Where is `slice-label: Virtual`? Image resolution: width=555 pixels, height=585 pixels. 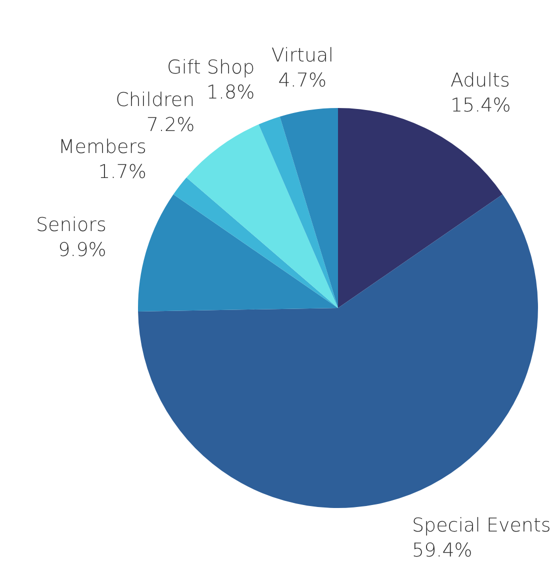 slice-label: Virtual is located at coordinates (302, 55).